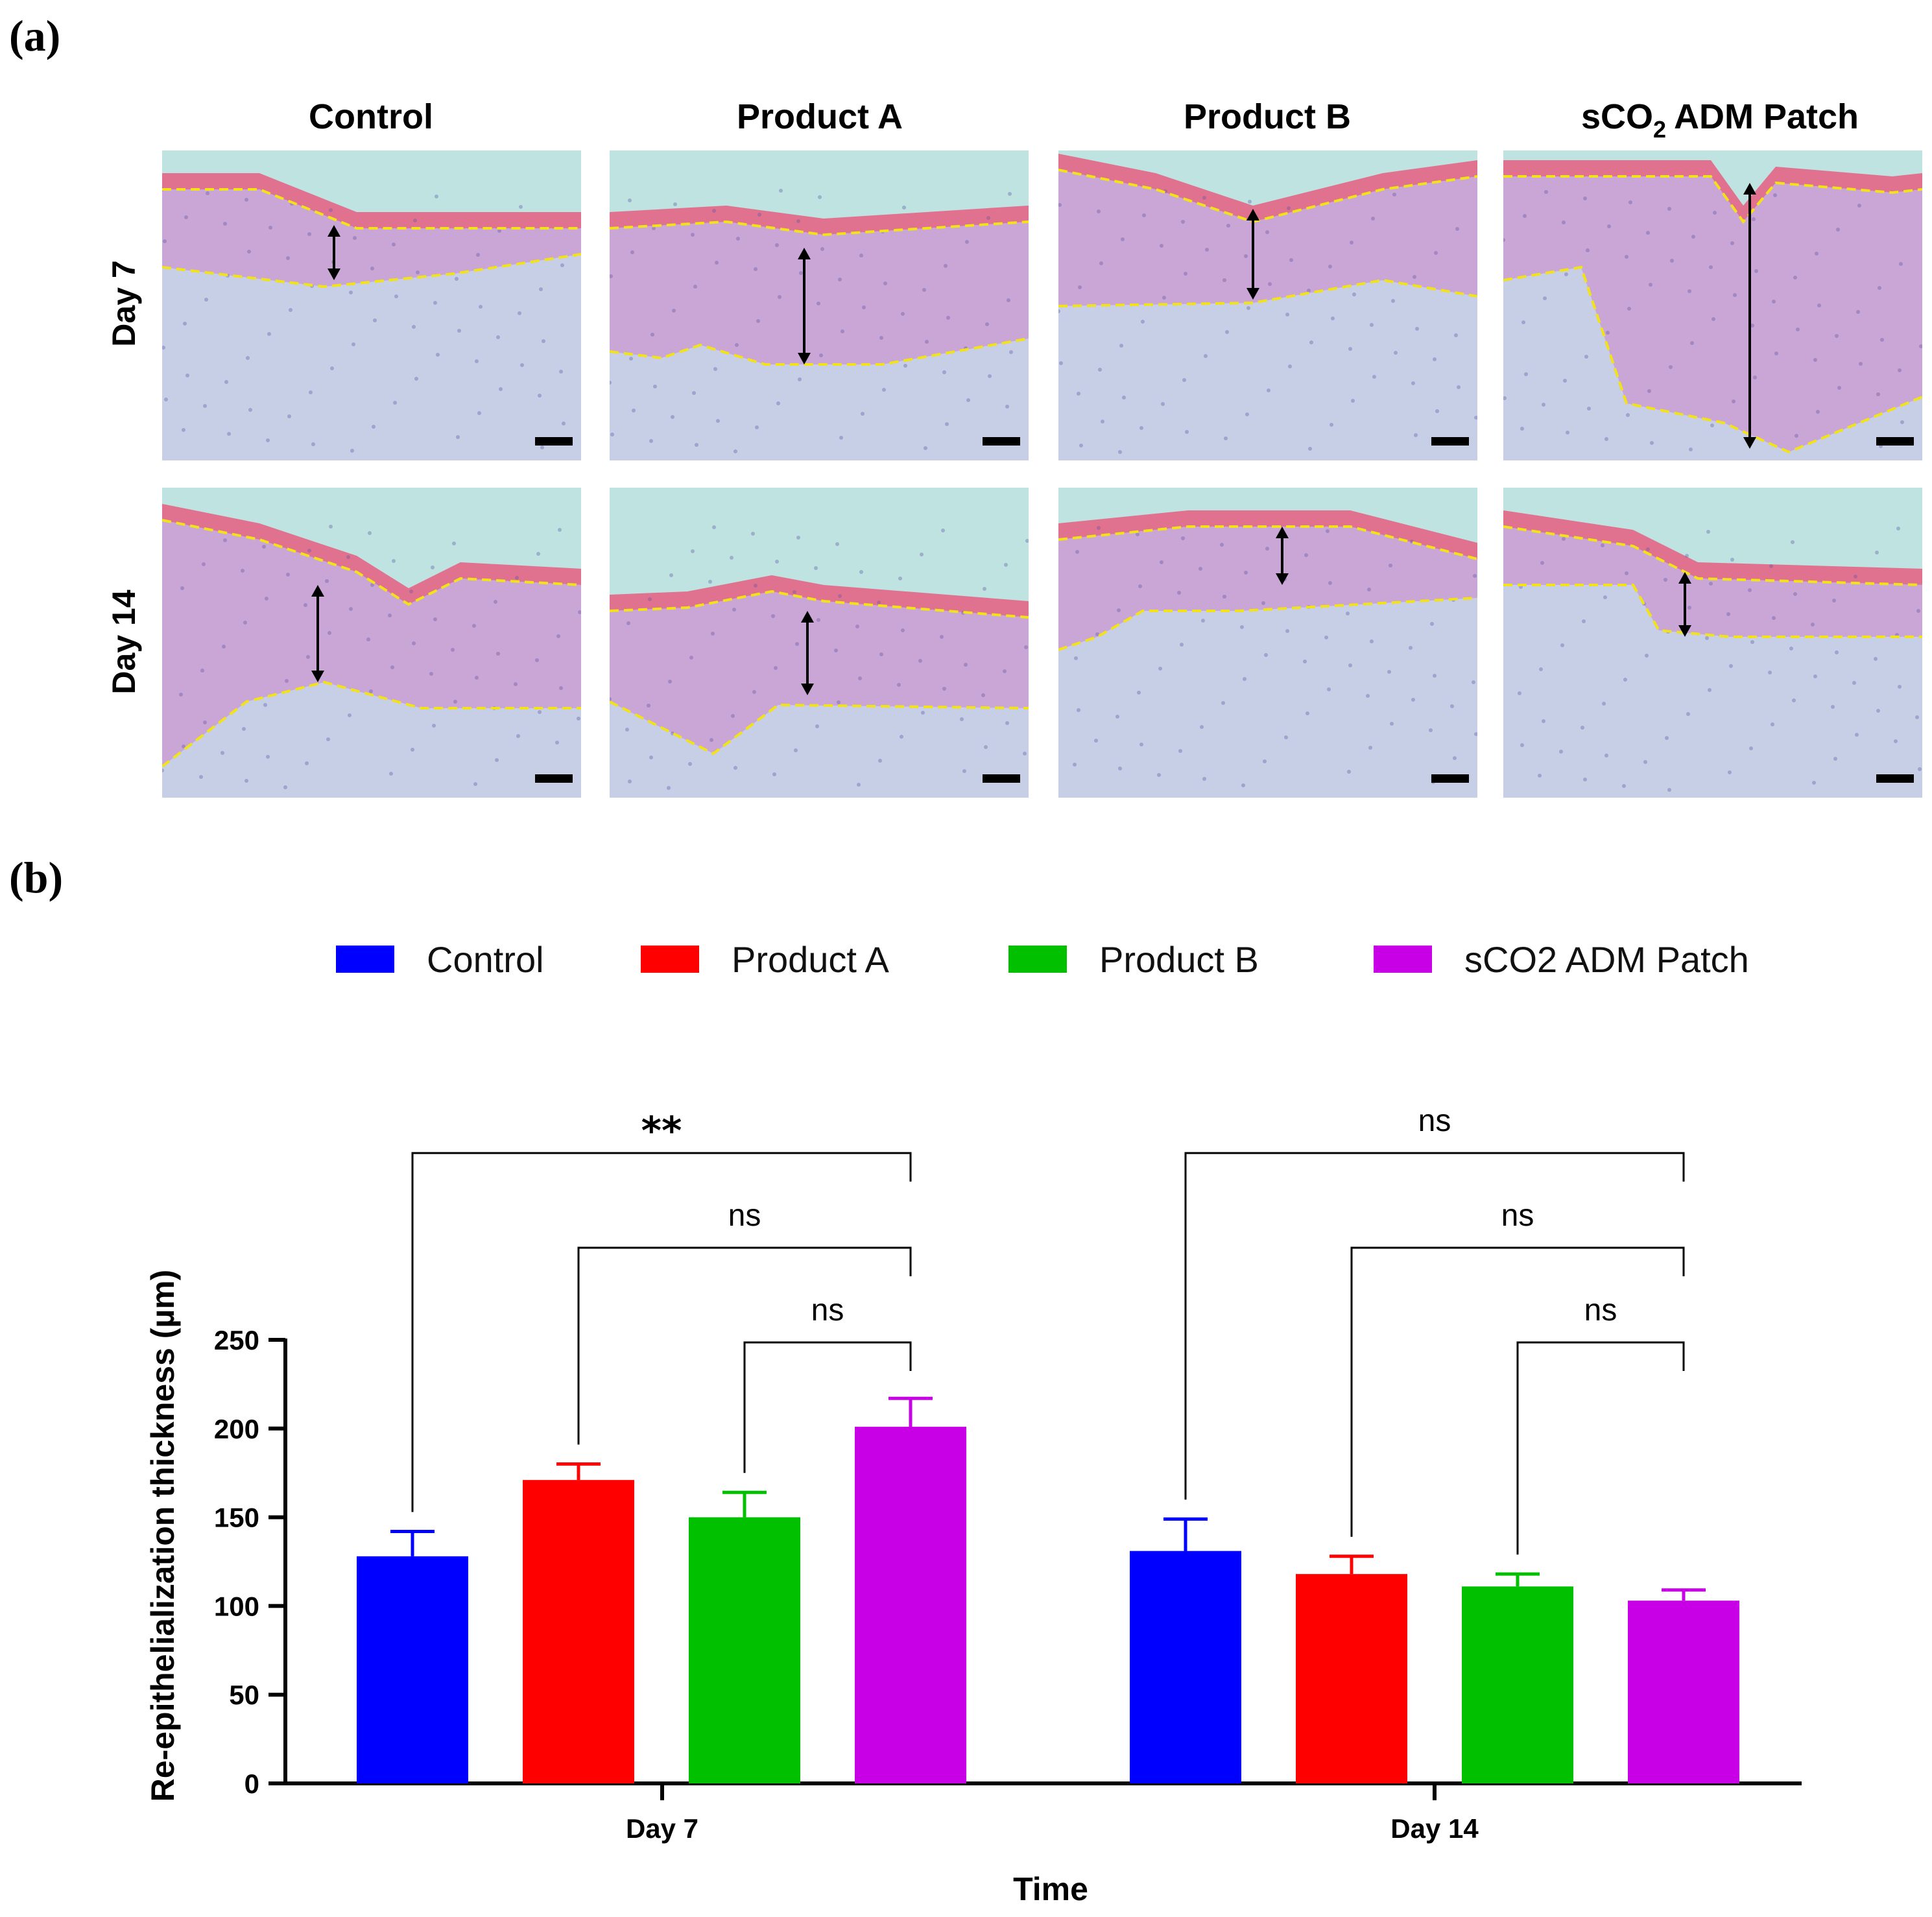 This screenshot has width=1932, height=1917. What do you see at coordinates (317, 676) in the screenshot?
I see `thickness-arrow-head-down` at bounding box center [317, 676].